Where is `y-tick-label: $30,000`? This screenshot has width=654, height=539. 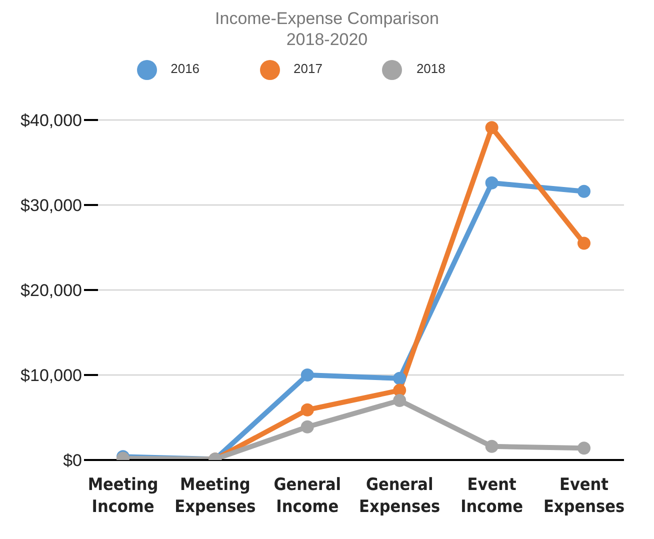 y-tick-label: $30,000 is located at coordinates (51, 206).